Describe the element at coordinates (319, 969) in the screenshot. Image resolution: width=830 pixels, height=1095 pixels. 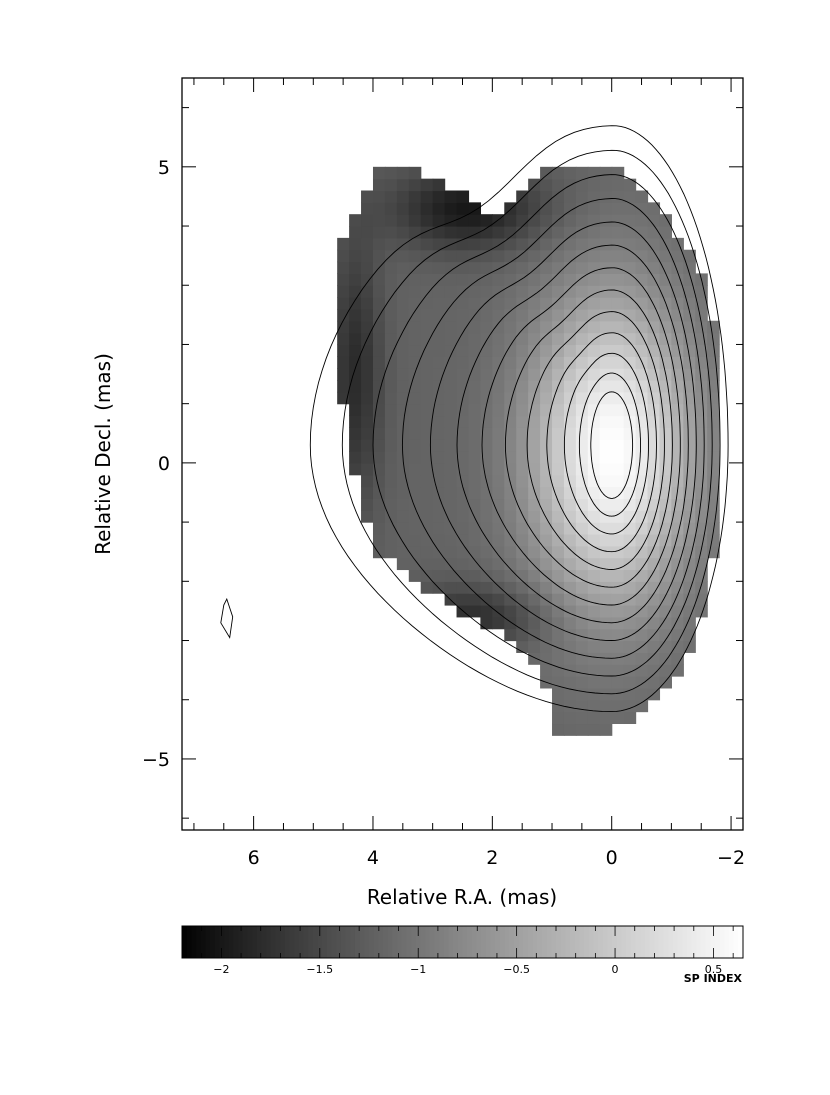
I see `colorbar-tick-label: −1.5` at that location.